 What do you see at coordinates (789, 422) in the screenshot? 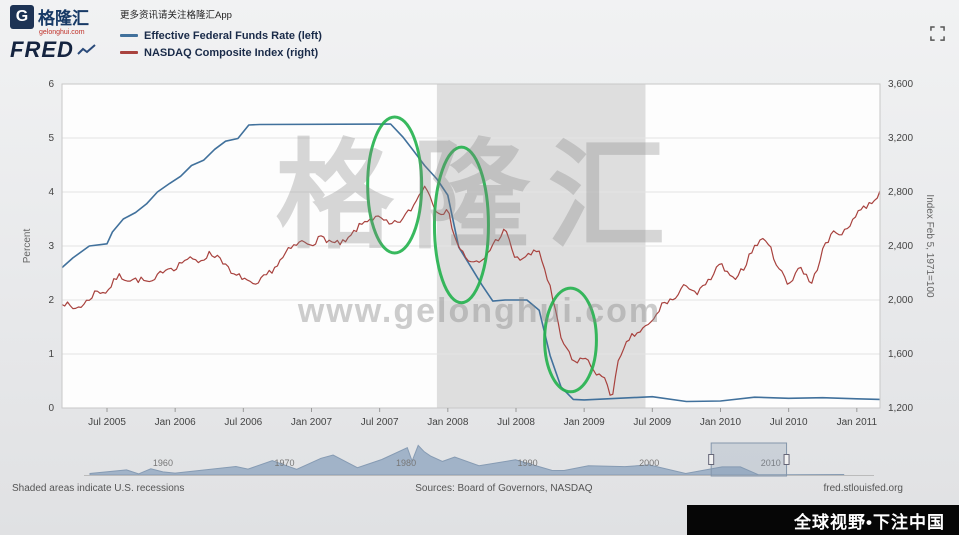
I see `svg-text: Jul 2010` at bounding box center [789, 422].